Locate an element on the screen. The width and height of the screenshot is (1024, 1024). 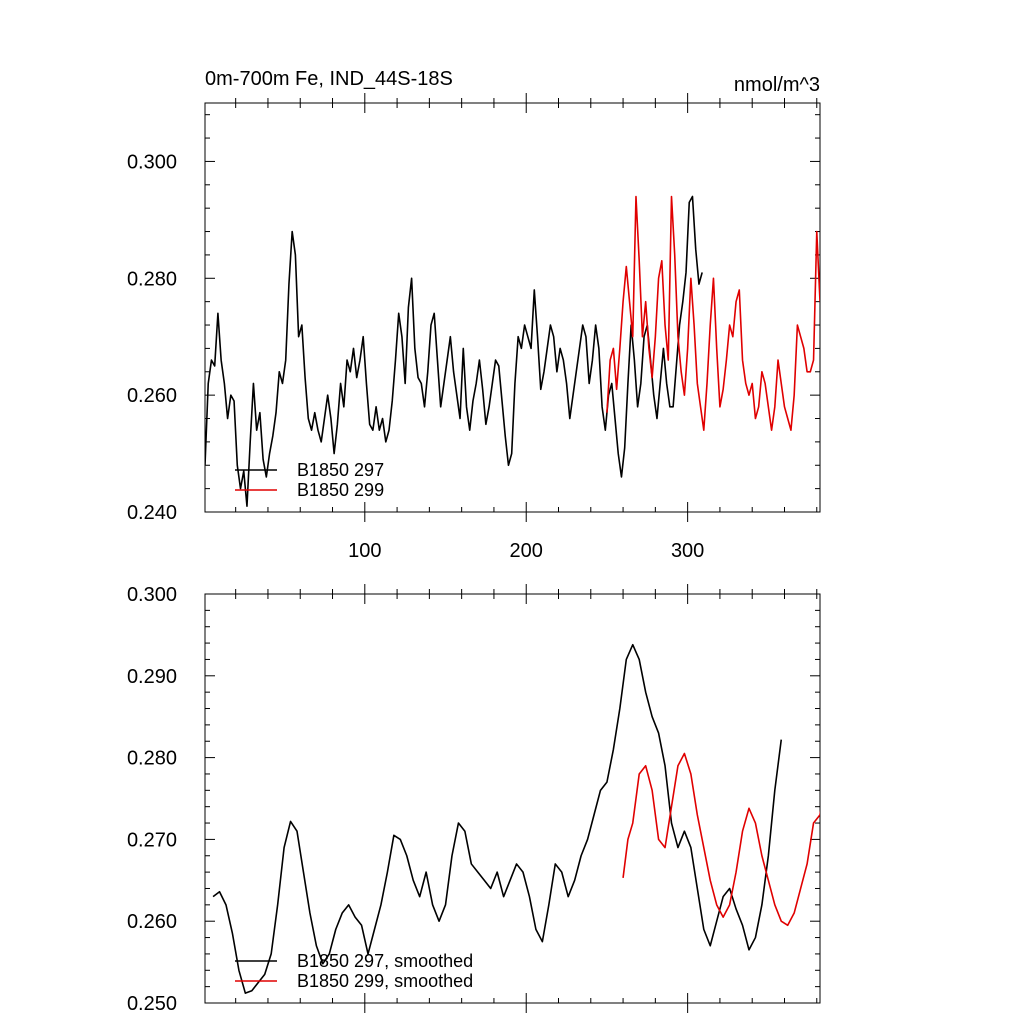
y-tick-label: 0.250 is located at coordinates (152, 1004).